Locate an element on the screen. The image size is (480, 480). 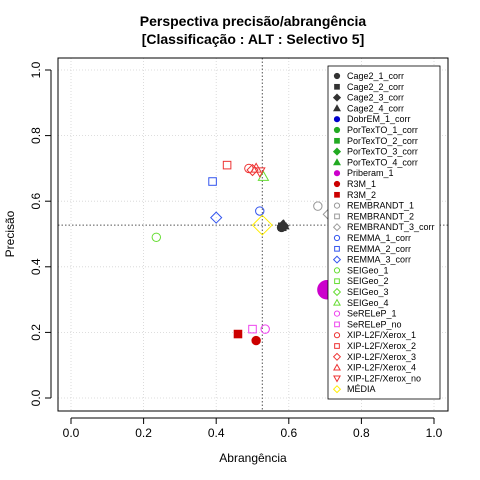
chart-subtitle: [Classificação : ALT : Selectivo 5] is located at coordinates (253, 39).